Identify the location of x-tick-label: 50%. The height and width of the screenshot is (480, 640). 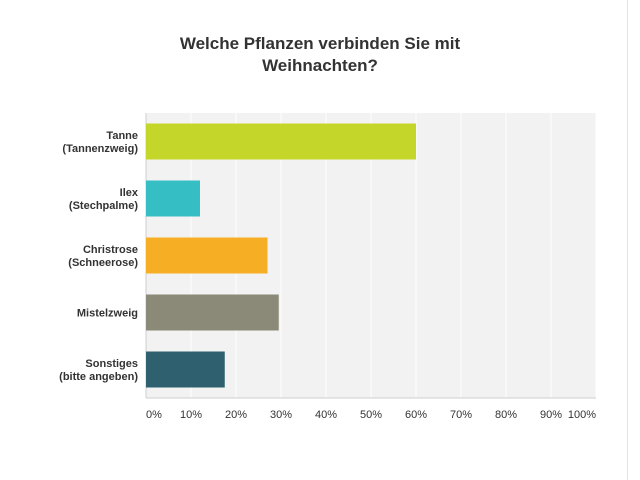
(371, 415).